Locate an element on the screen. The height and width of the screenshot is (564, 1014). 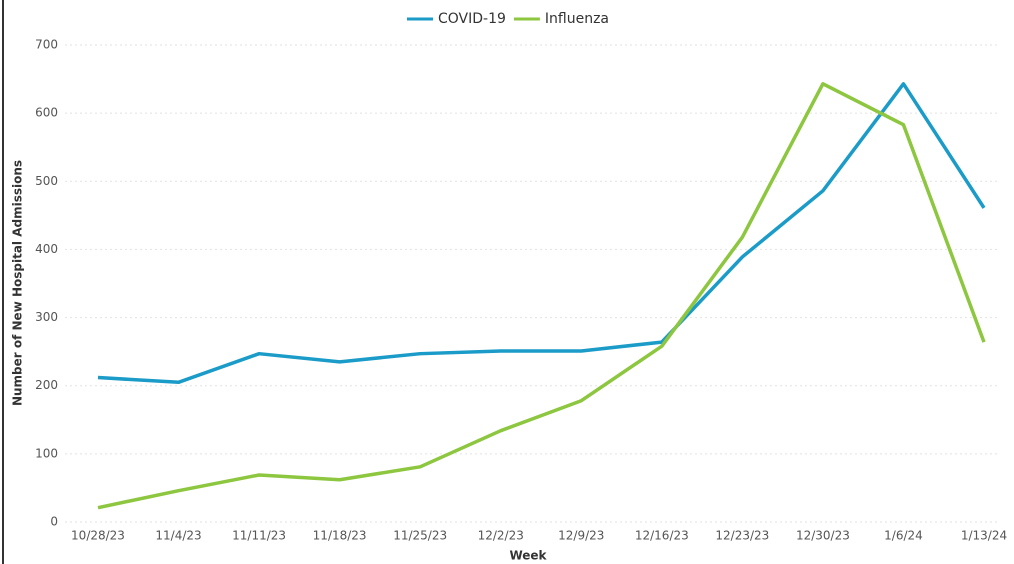
x-tick-label: 12/9/23 is located at coordinates (581, 536).